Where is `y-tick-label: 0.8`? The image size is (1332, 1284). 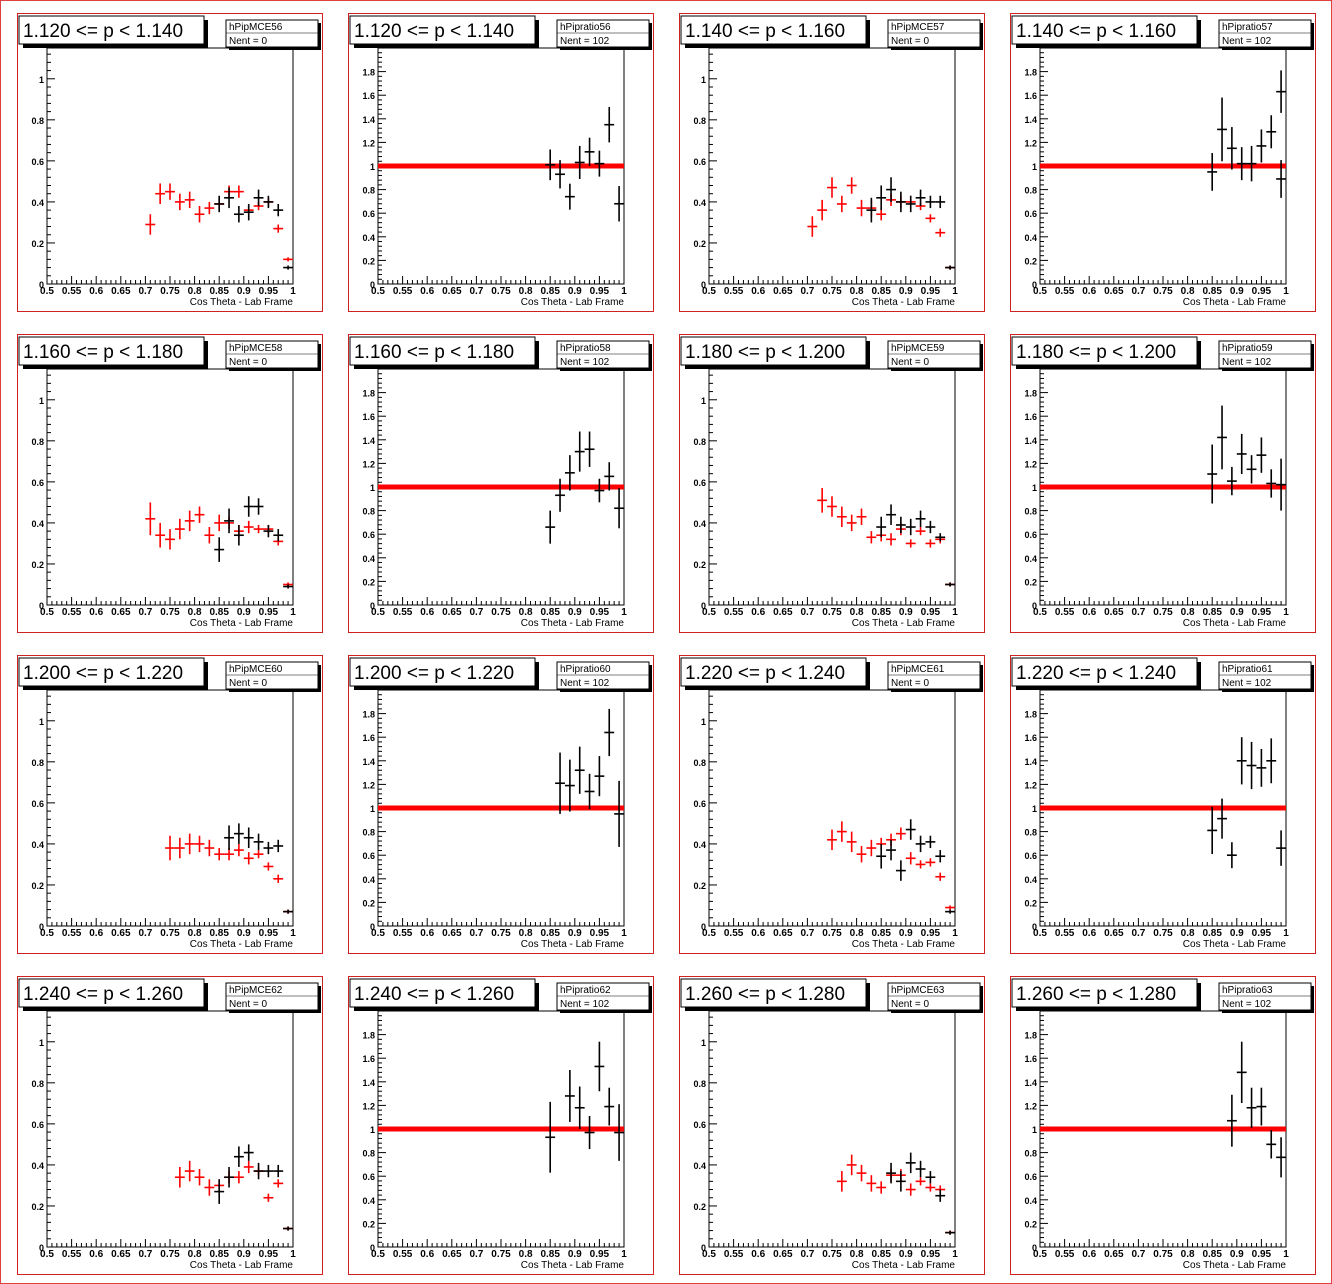 y-tick-label: 0.8 is located at coordinates (699, 442).